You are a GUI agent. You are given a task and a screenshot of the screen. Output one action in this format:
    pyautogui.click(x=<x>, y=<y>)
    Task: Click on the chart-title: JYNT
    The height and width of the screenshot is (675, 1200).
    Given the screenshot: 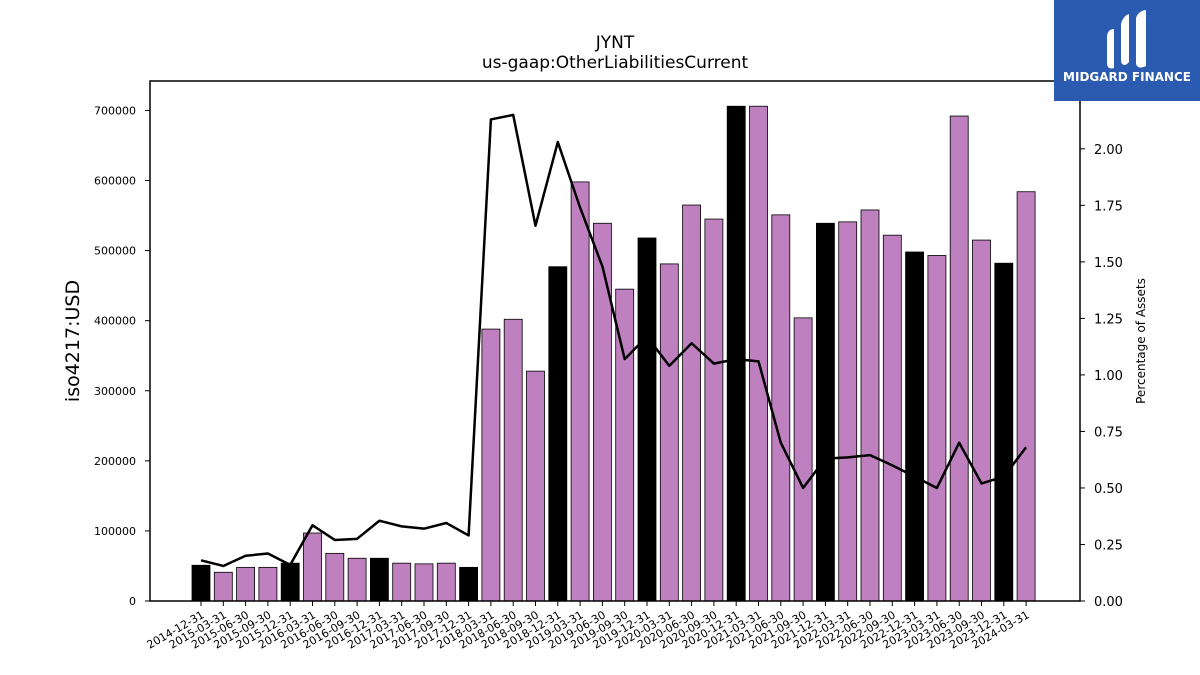 What is the action you would take?
    pyautogui.click(x=615, y=43)
    